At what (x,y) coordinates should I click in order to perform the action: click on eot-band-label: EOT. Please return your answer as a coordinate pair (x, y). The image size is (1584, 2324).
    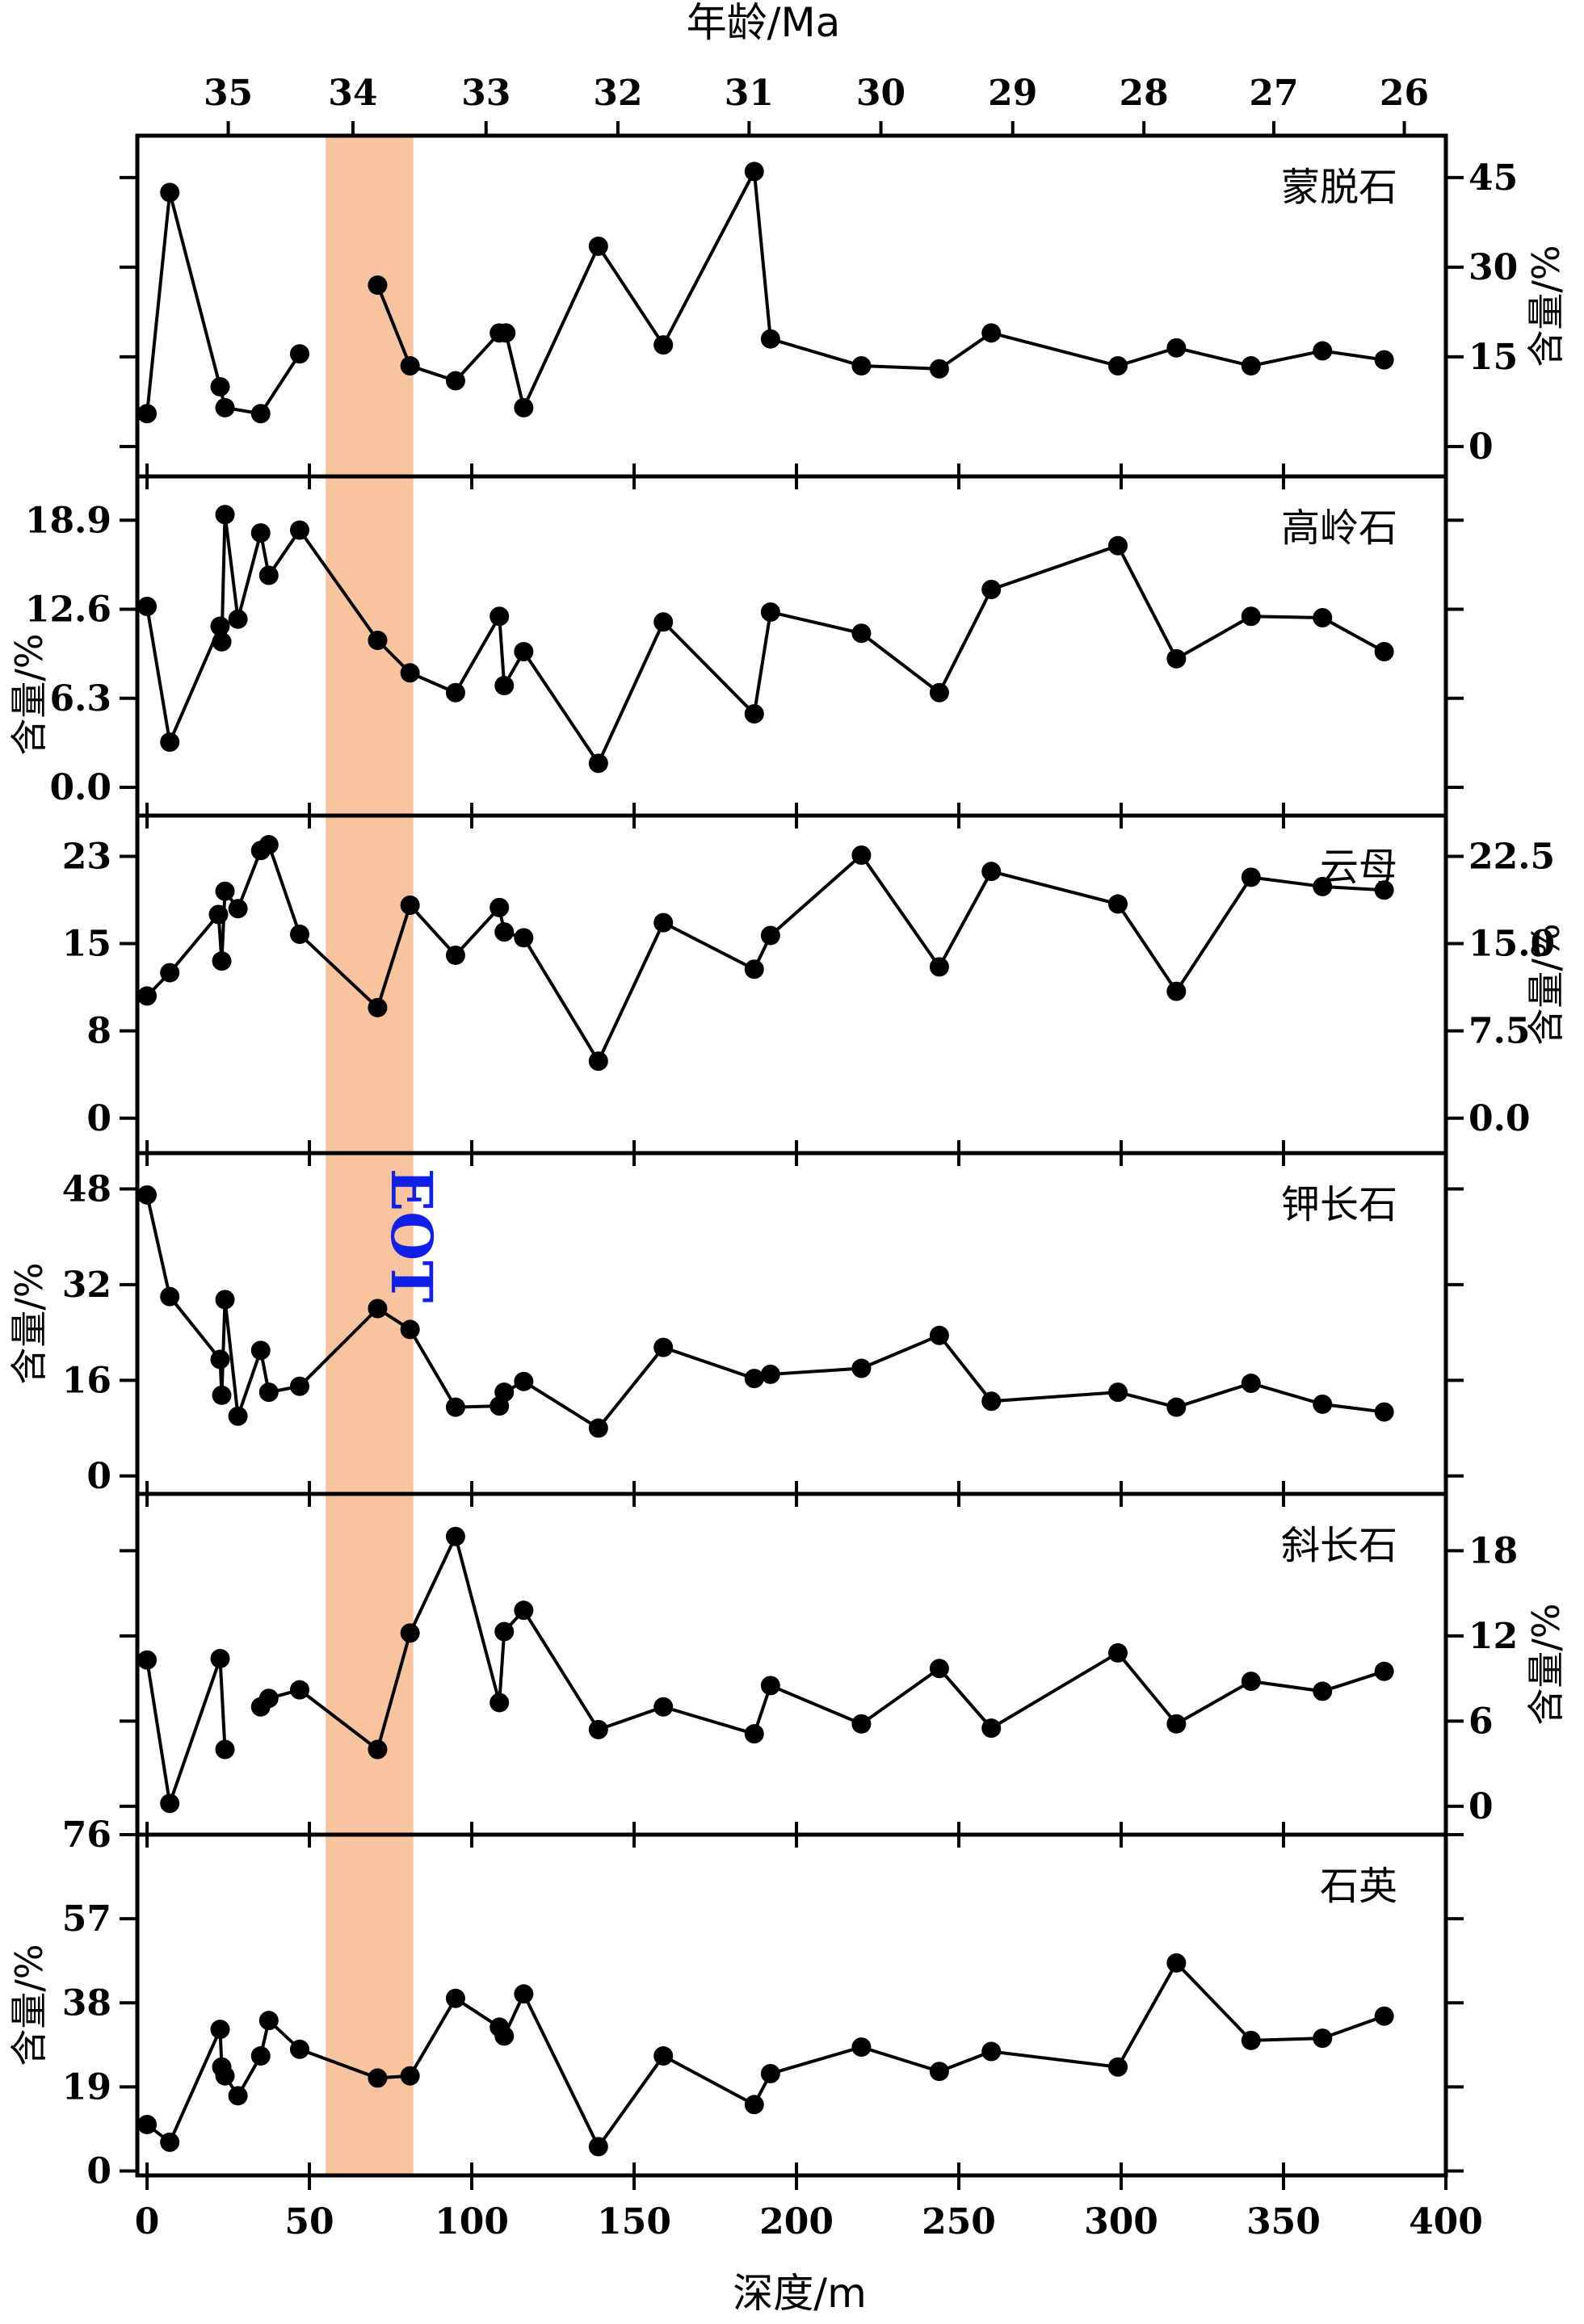
    Looking at the image, I should click on (411, 1235).